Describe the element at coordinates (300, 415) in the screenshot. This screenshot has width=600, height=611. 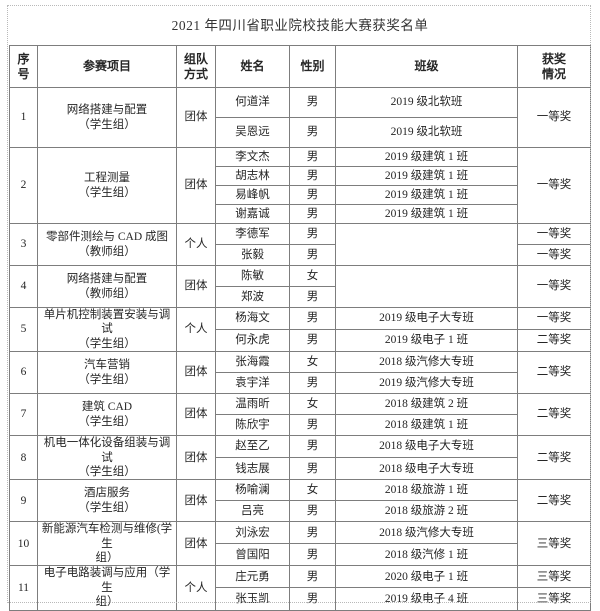
I see `table-row: 7 建筑 CAD （学生组） 团体 温雨昕女 2018 级建筑 2 班二等奖` at that location.